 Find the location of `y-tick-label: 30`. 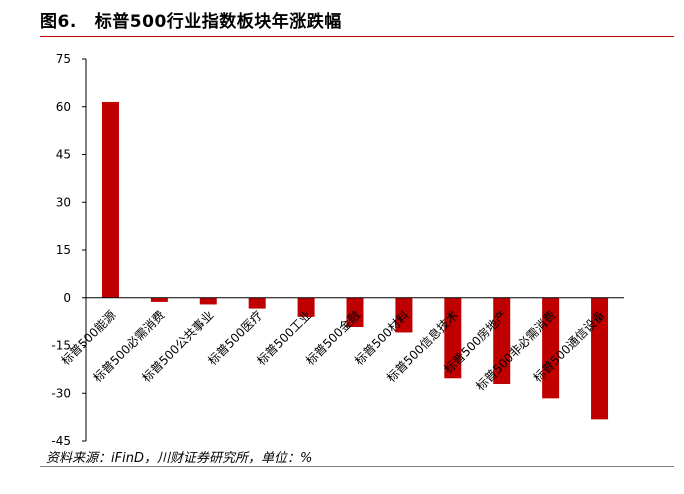

y-tick-label: 30 is located at coordinates (63, 202).